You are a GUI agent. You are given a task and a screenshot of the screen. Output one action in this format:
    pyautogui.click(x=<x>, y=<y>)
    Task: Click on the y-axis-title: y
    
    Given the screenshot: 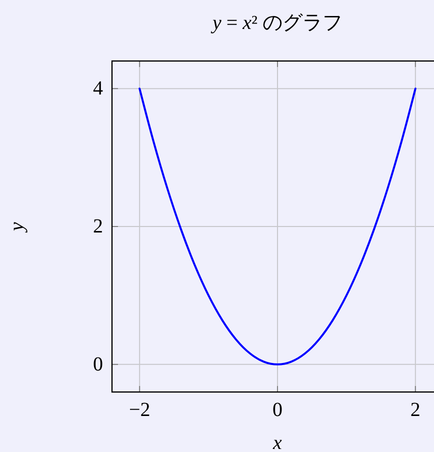 What is the action you would take?
    pyautogui.click(x=17, y=227)
    